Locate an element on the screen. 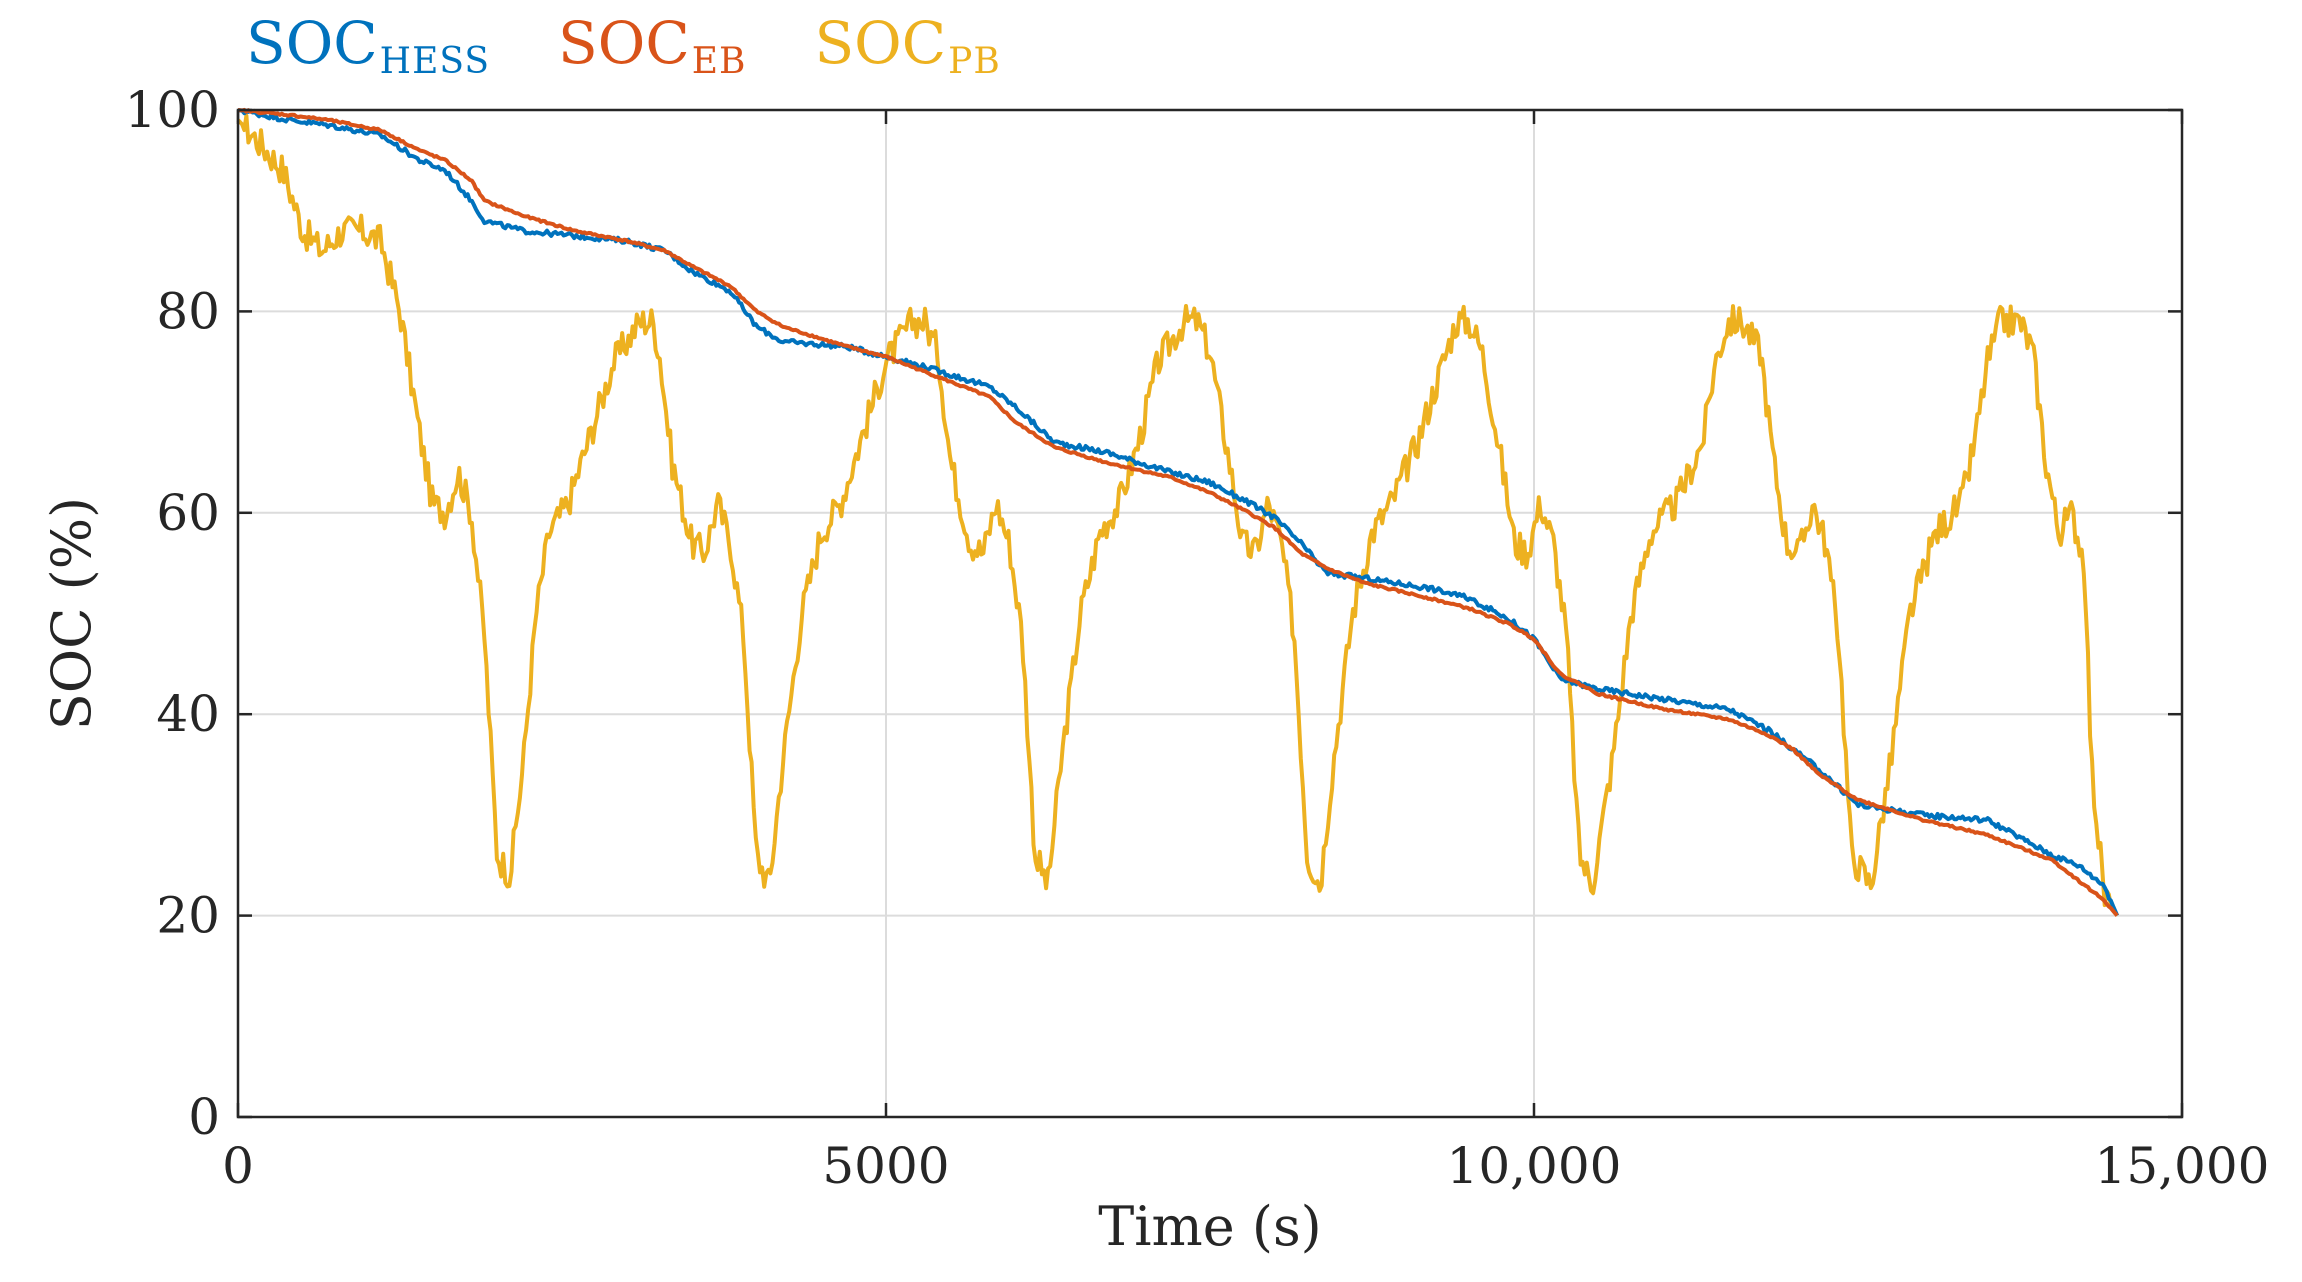  legend-label-hess: SOC is located at coordinates (312, 43).